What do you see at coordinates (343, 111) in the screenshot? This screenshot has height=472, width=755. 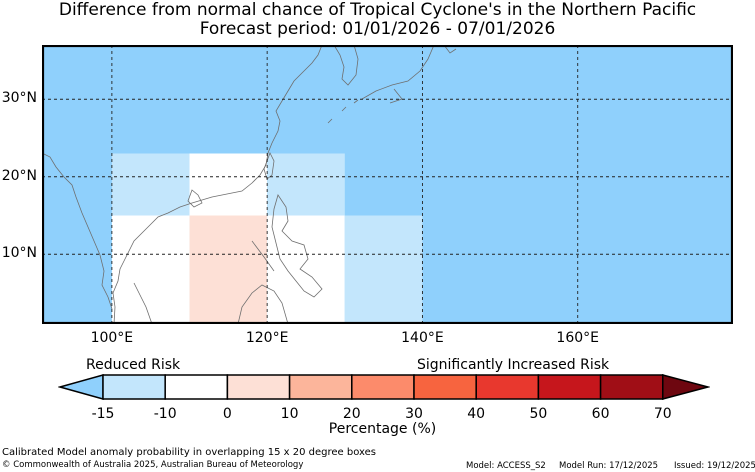 I see `coastline-ryukyu` at bounding box center [343, 111].